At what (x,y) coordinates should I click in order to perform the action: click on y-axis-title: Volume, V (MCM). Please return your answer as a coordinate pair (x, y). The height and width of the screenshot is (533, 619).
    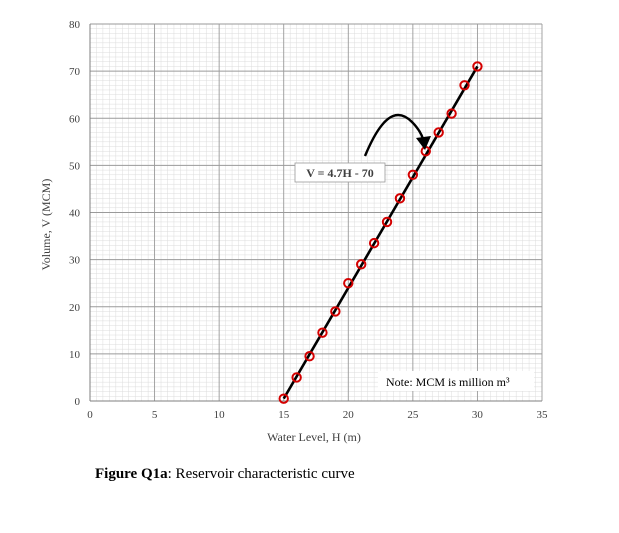
    Looking at the image, I should click on (46, 225).